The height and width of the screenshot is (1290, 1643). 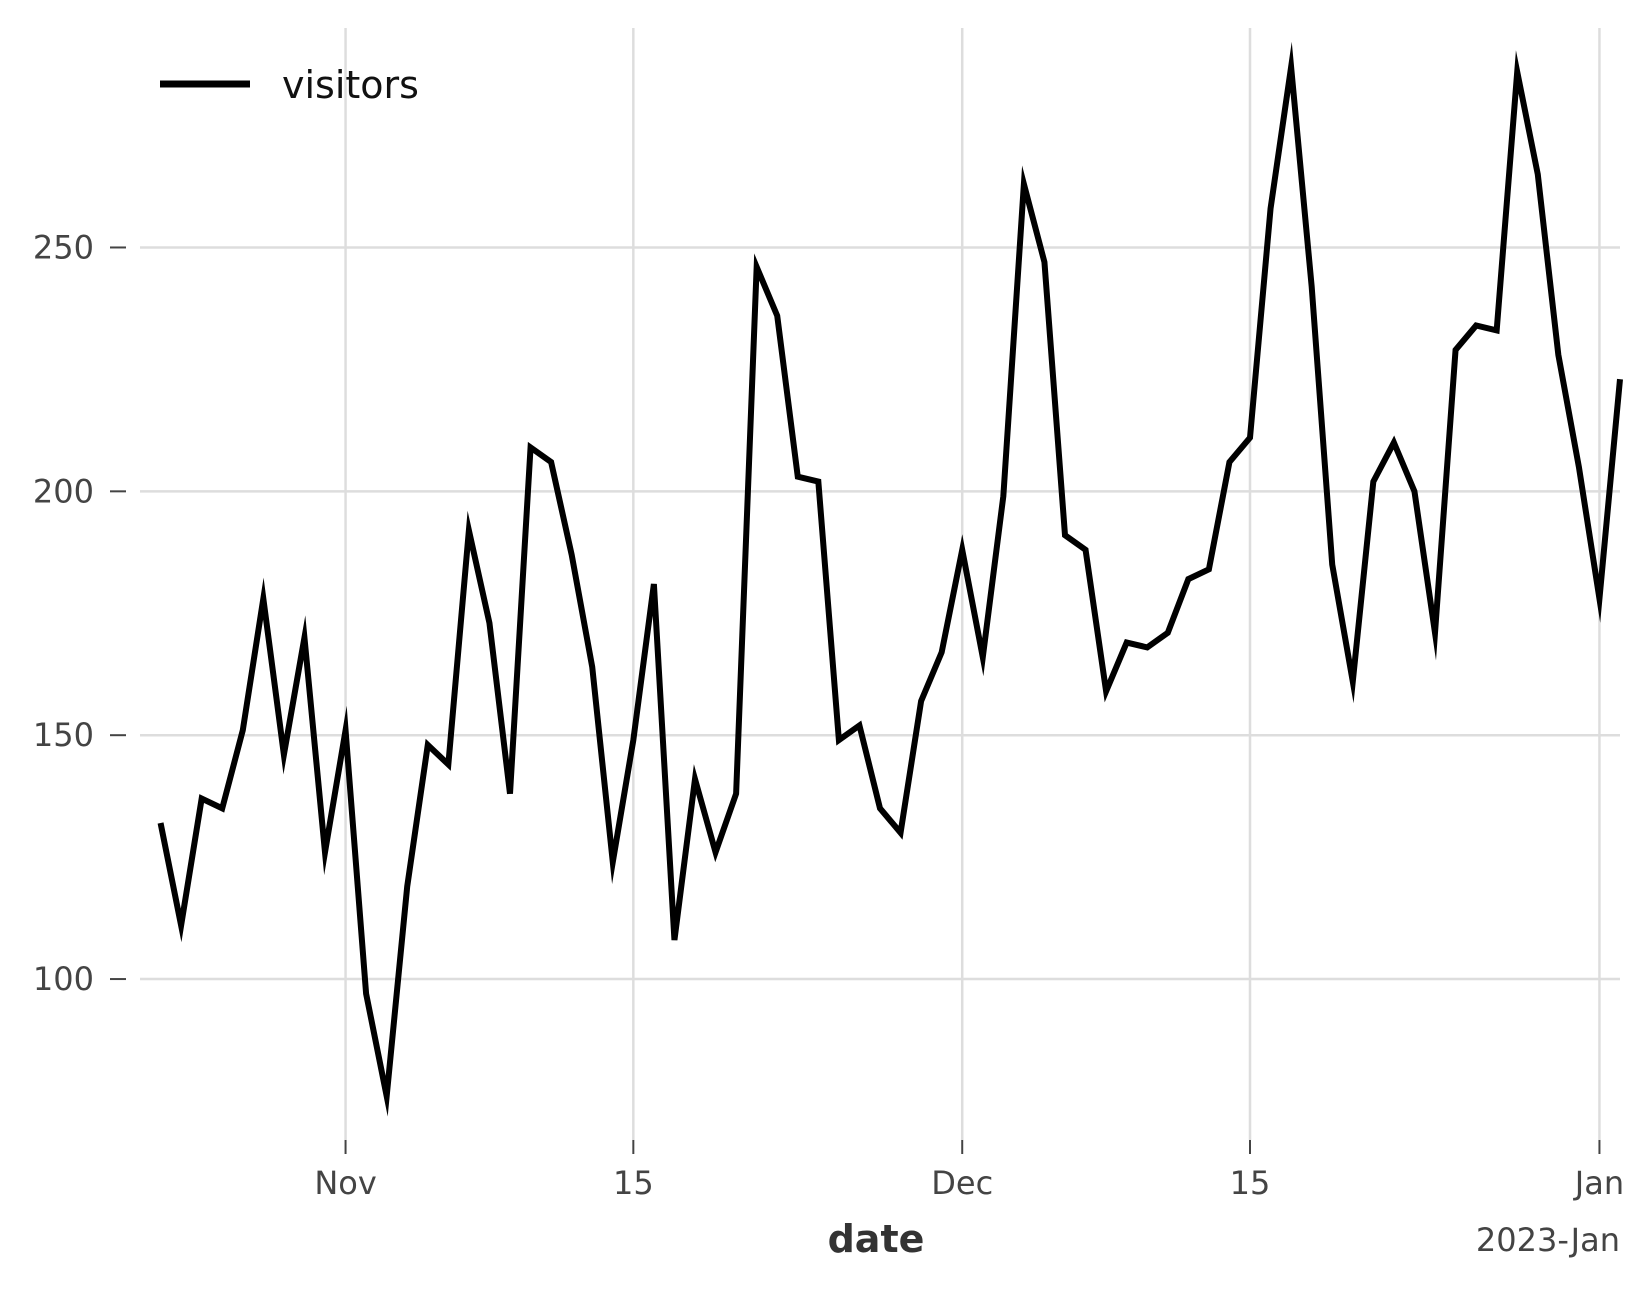 I want to click on x-tick-label: Nov, so click(x=345, y=1183).